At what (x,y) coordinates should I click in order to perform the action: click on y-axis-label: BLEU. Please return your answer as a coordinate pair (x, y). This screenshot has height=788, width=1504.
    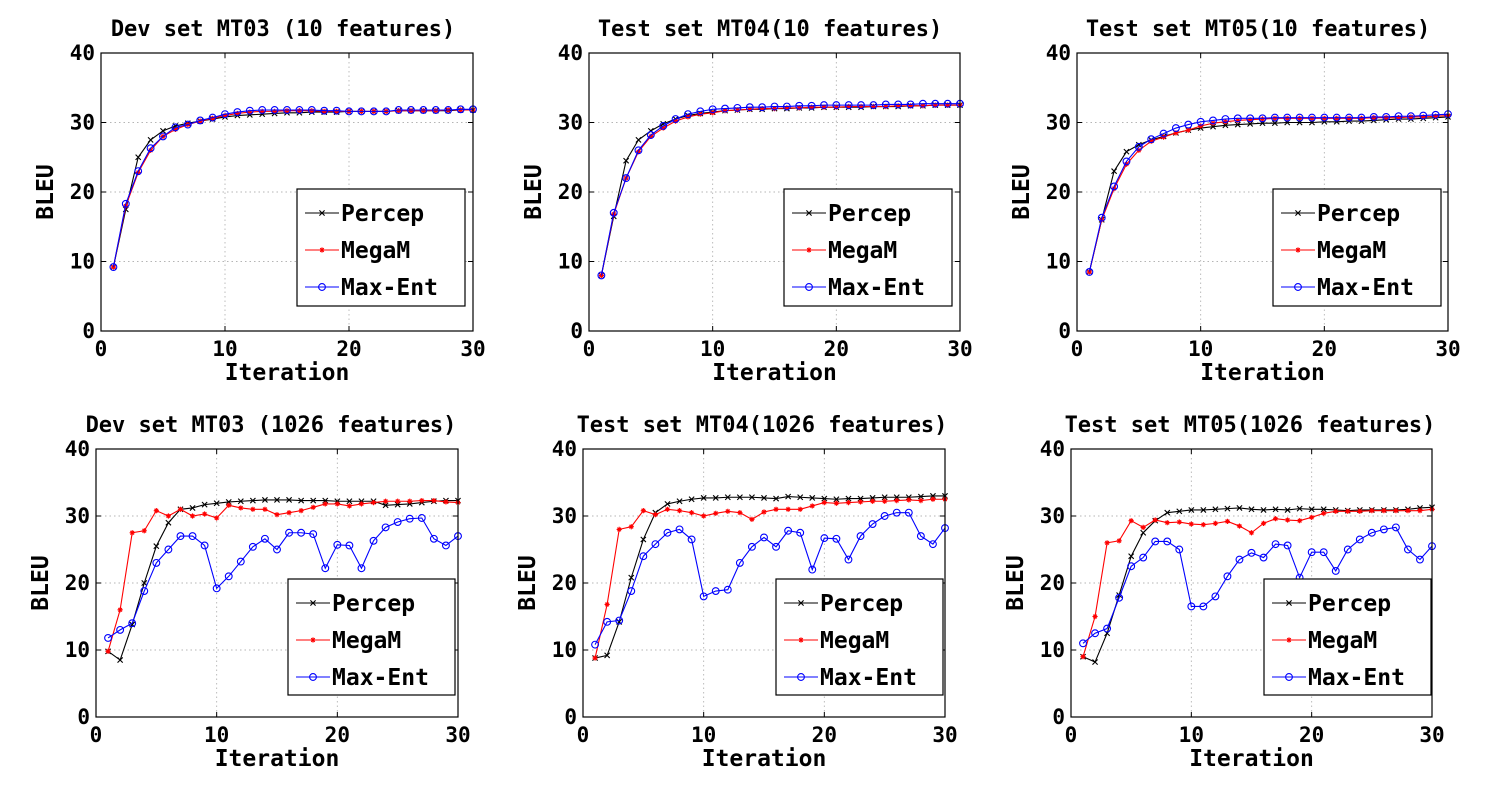
    Looking at the image, I should click on (1016, 582).